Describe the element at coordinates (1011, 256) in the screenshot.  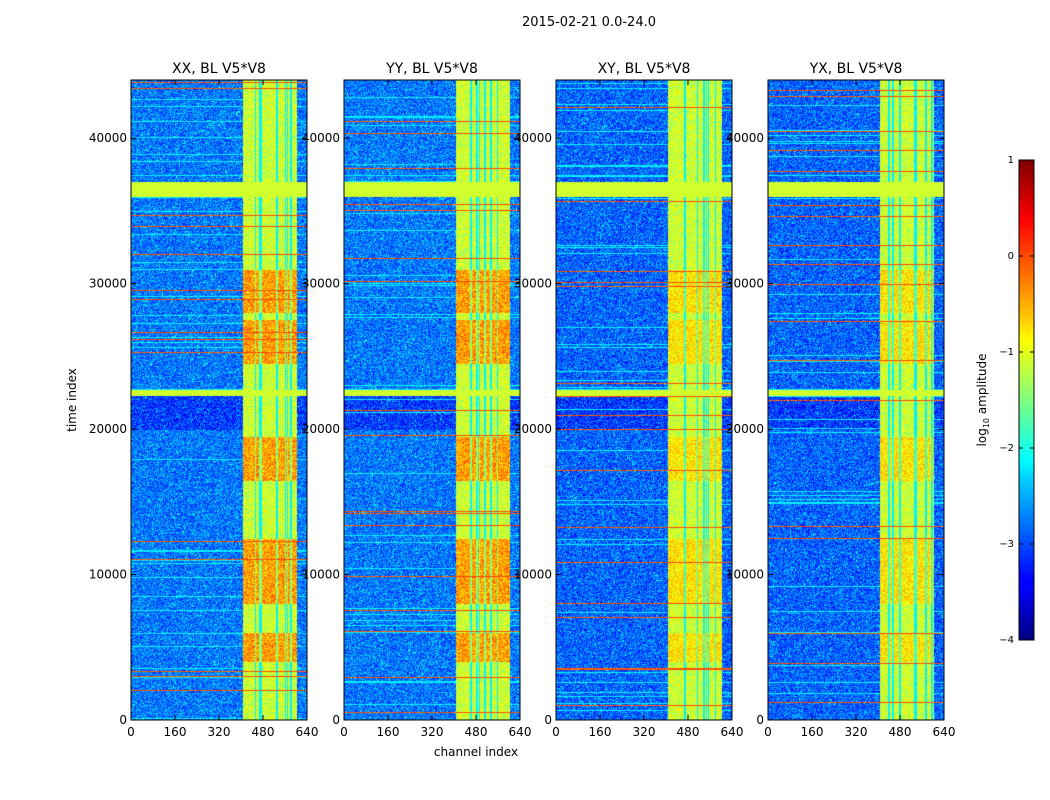
I see `colorbar-tick-label: 0` at that location.